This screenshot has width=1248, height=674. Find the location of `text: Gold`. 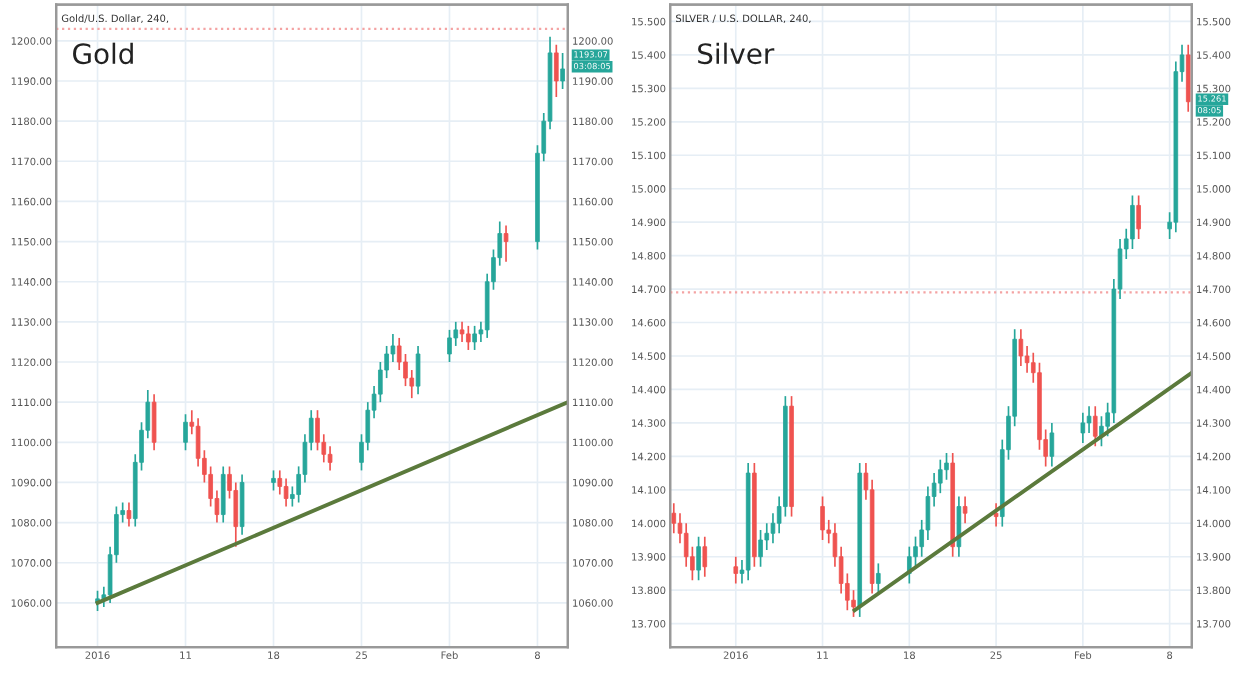

text: Gold is located at coordinates (103, 53).